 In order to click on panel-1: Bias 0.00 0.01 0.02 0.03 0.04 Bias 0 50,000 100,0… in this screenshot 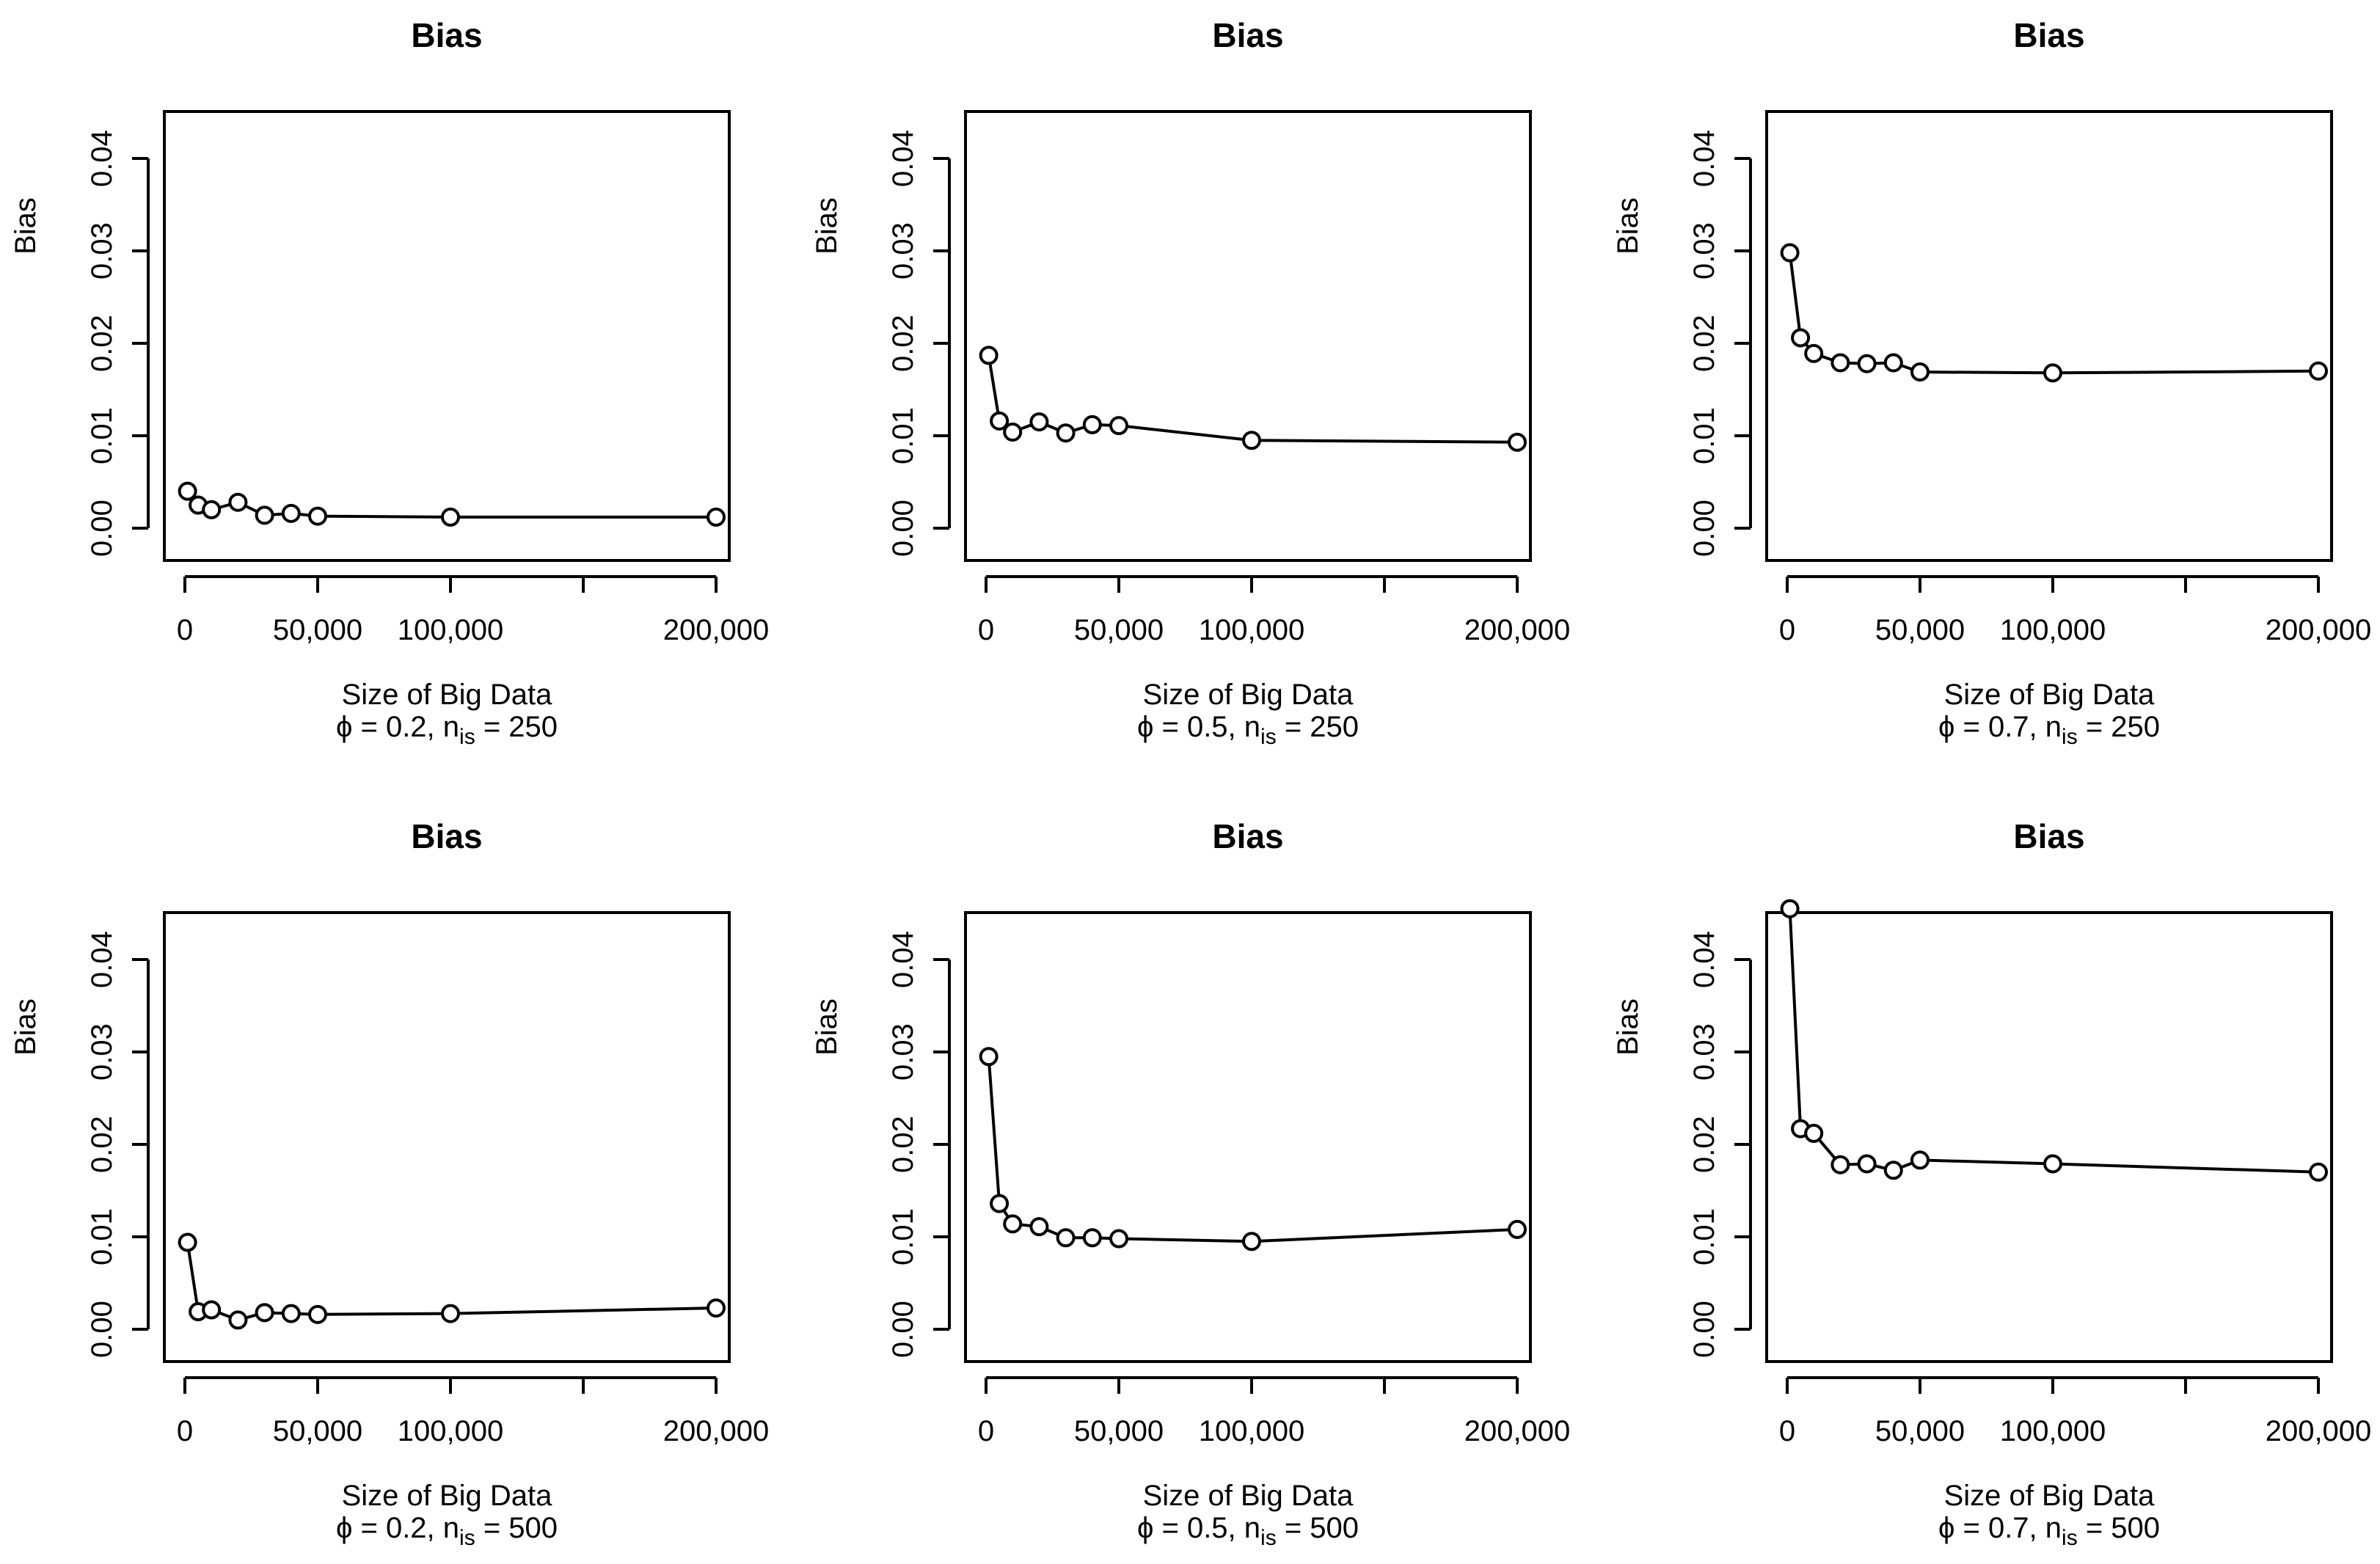, I will do `click(389, 382)`.